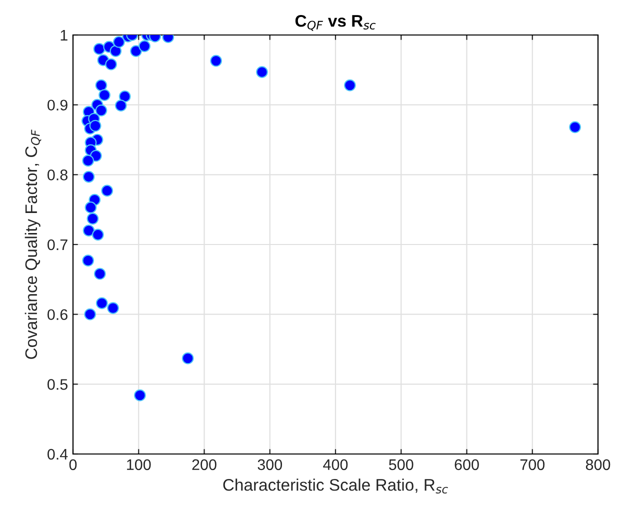  What do you see at coordinates (64, 35) in the screenshot?
I see `y-tick-label: 1` at bounding box center [64, 35].